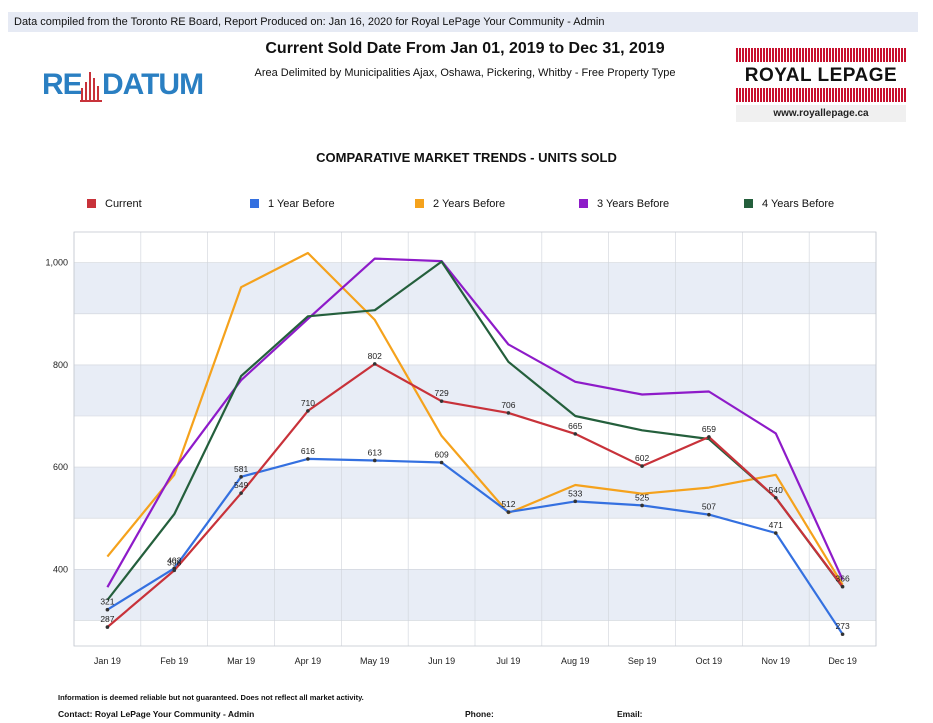 The width and height of the screenshot is (933, 723). I want to click on logo-bar-top, so click(821, 55).